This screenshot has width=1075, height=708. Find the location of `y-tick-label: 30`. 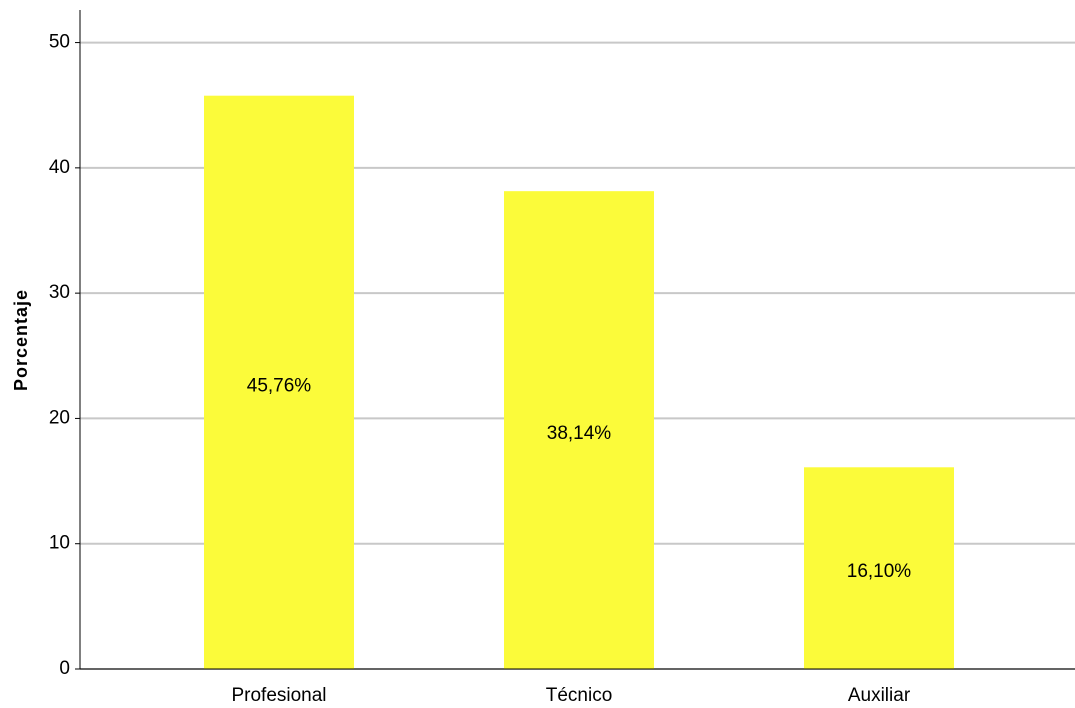

y-tick-label: 30 is located at coordinates (59, 292).